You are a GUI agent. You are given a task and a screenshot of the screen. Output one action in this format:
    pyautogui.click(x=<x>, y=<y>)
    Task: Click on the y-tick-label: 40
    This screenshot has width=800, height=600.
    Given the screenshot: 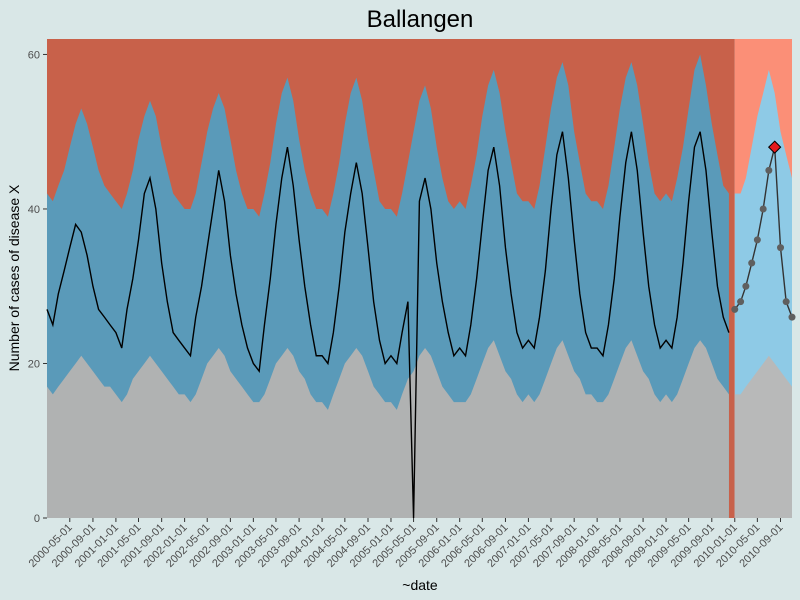 What is the action you would take?
    pyautogui.click(x=34, y=210)
    